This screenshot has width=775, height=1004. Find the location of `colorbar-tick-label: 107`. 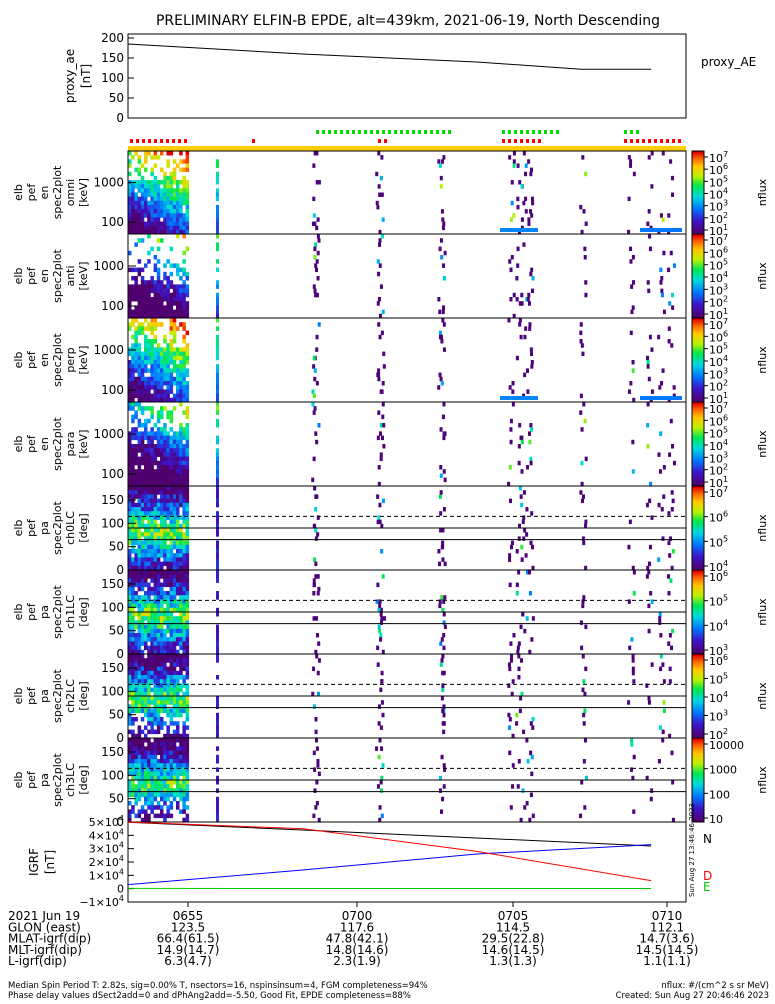

colorbar-tick-label: 107 is located at coordinates (718, 492).